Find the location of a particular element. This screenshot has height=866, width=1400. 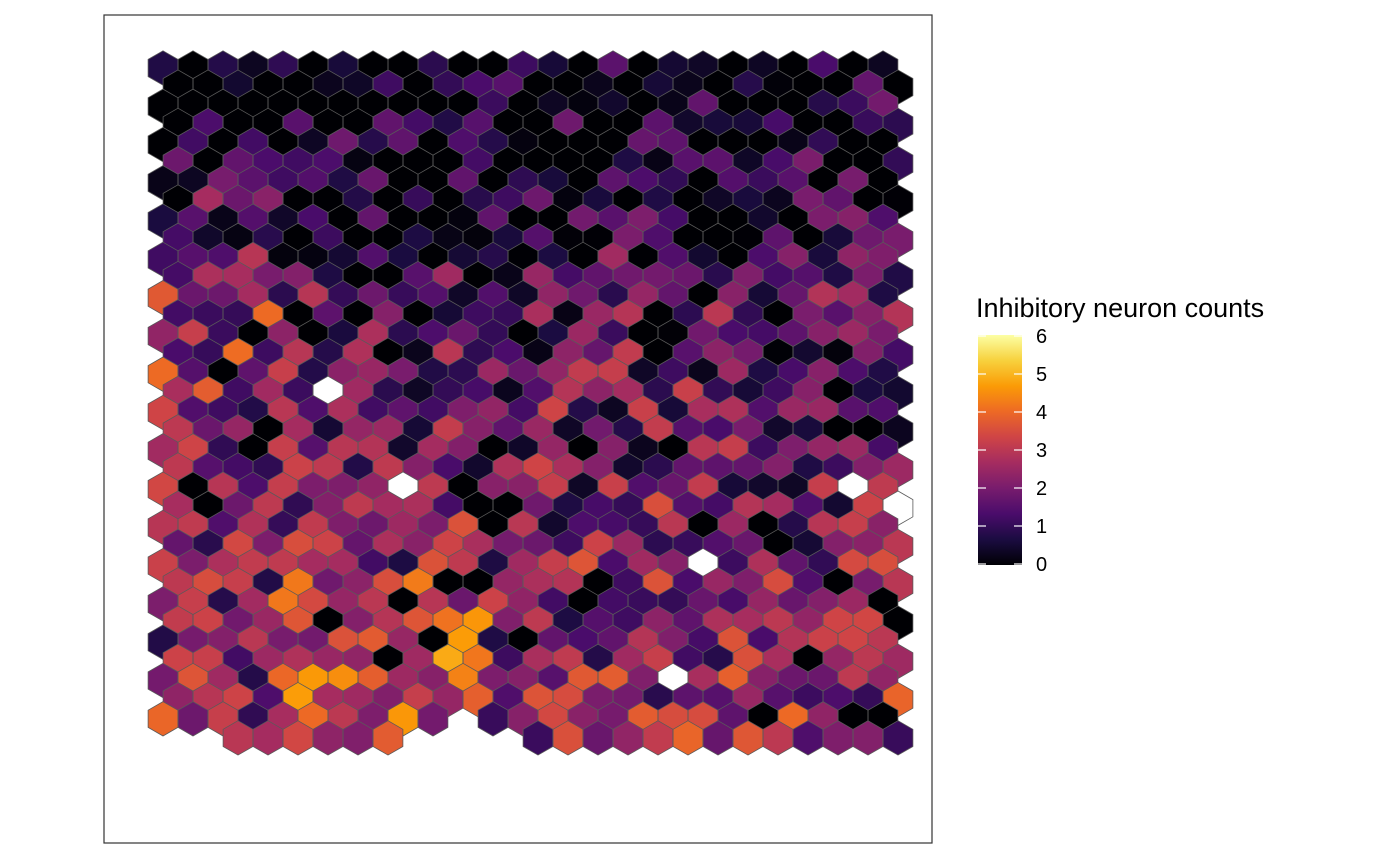

legend-tick-label: 5 is located at coordinates (1041, 375).